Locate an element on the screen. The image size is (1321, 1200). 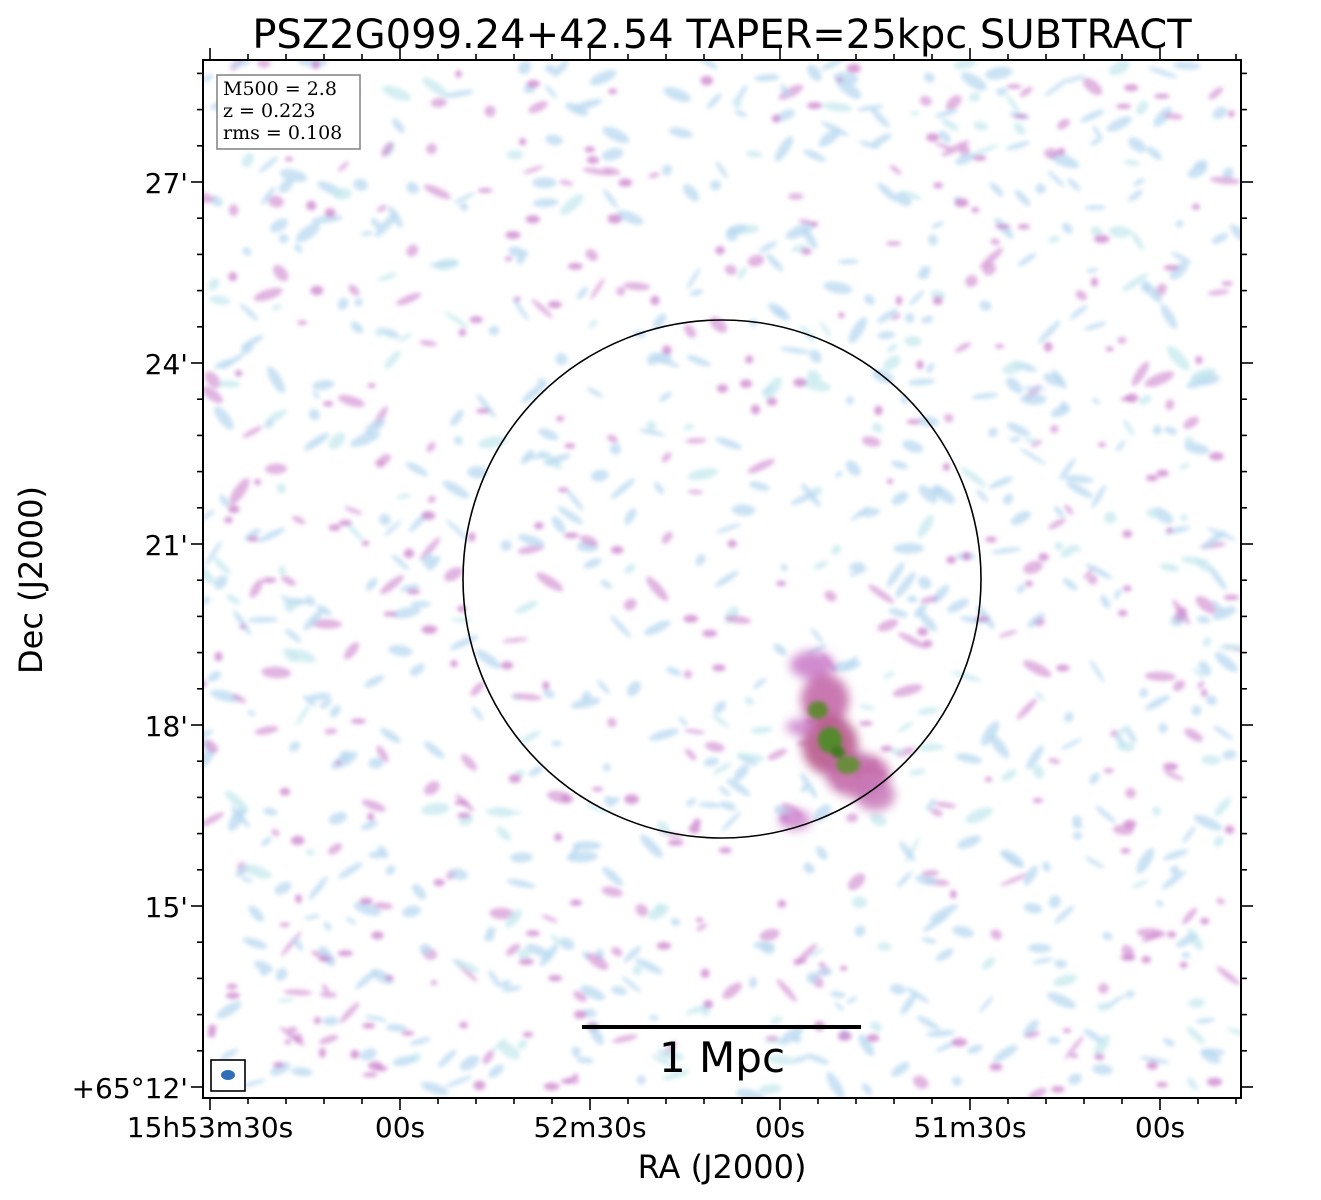
scale-bar-label: 1 Mpc is located at coordinates (722, 1057).